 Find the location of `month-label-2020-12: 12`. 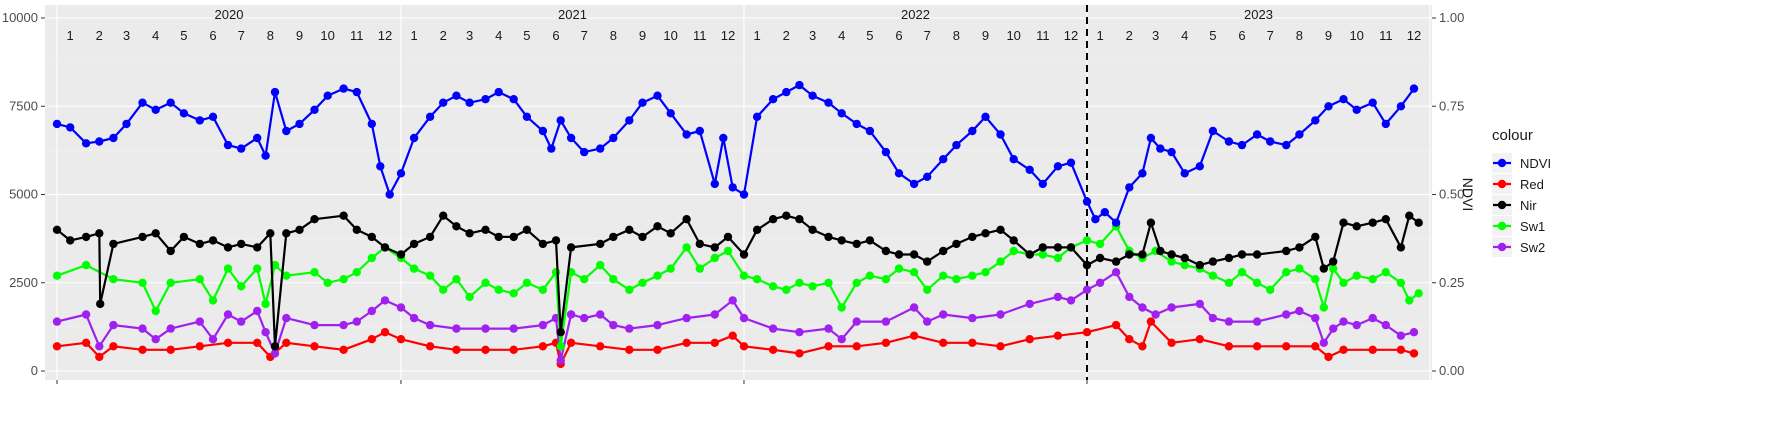

month-label-2020-12: 12 is located at coordinates (385, 35).